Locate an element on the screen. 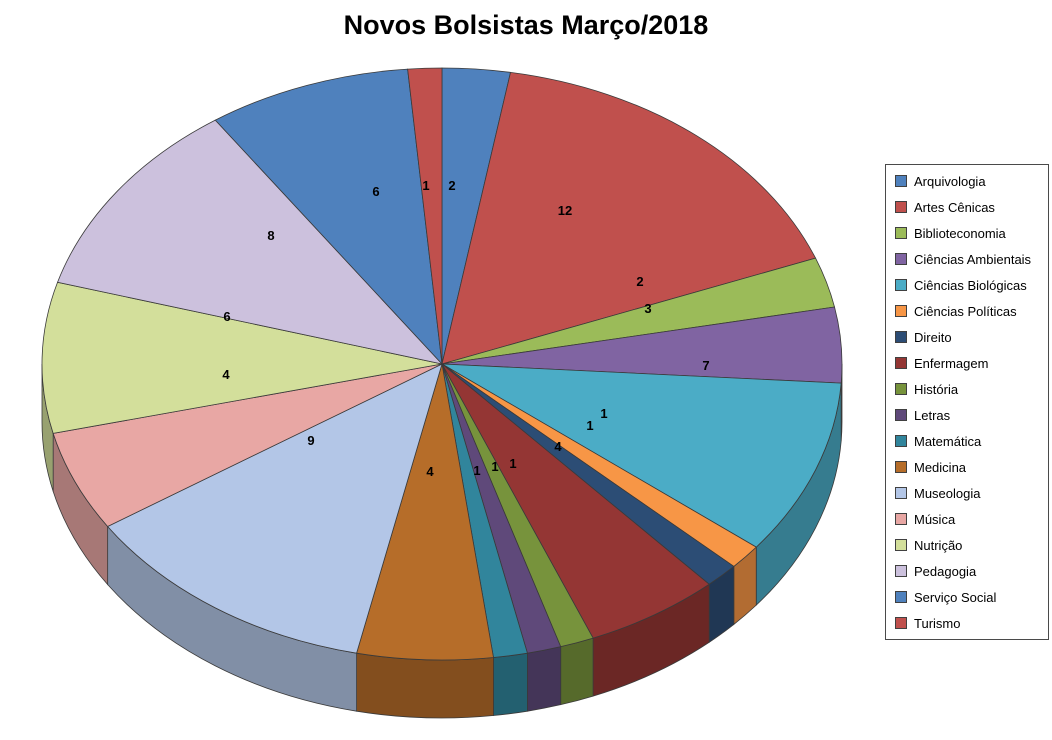 The width and height of the screenshot is (1052, 740). legend-item: Ciências Ambientais is located at coordinates (967, 259).